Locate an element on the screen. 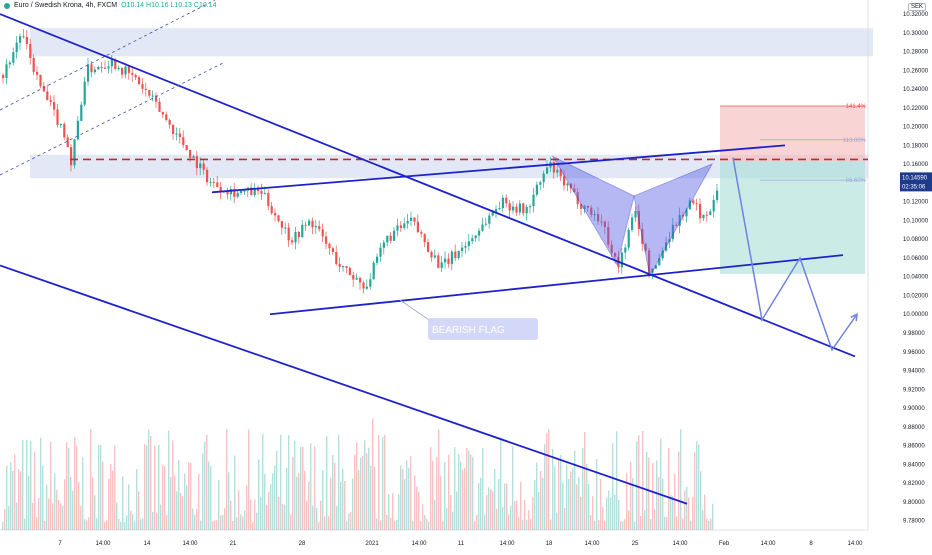 Image resolution: width=932 pixels, height=555 pixels. flag-callout-line is located at coordinates (416, 311).